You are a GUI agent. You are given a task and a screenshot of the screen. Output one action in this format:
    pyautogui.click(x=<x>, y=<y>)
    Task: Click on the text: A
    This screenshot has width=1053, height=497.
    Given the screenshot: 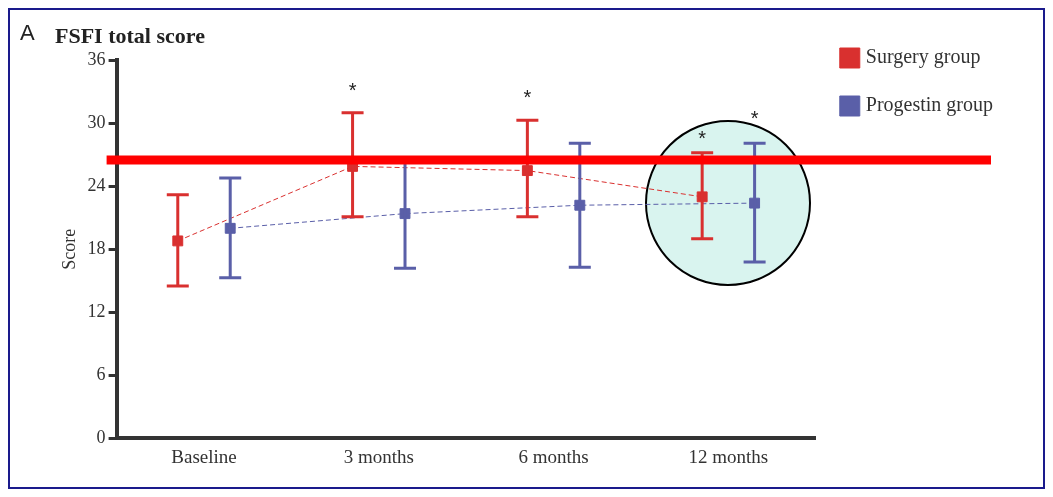 What is the action you would take?
    pyautogui.click(x=27, y=32)
    